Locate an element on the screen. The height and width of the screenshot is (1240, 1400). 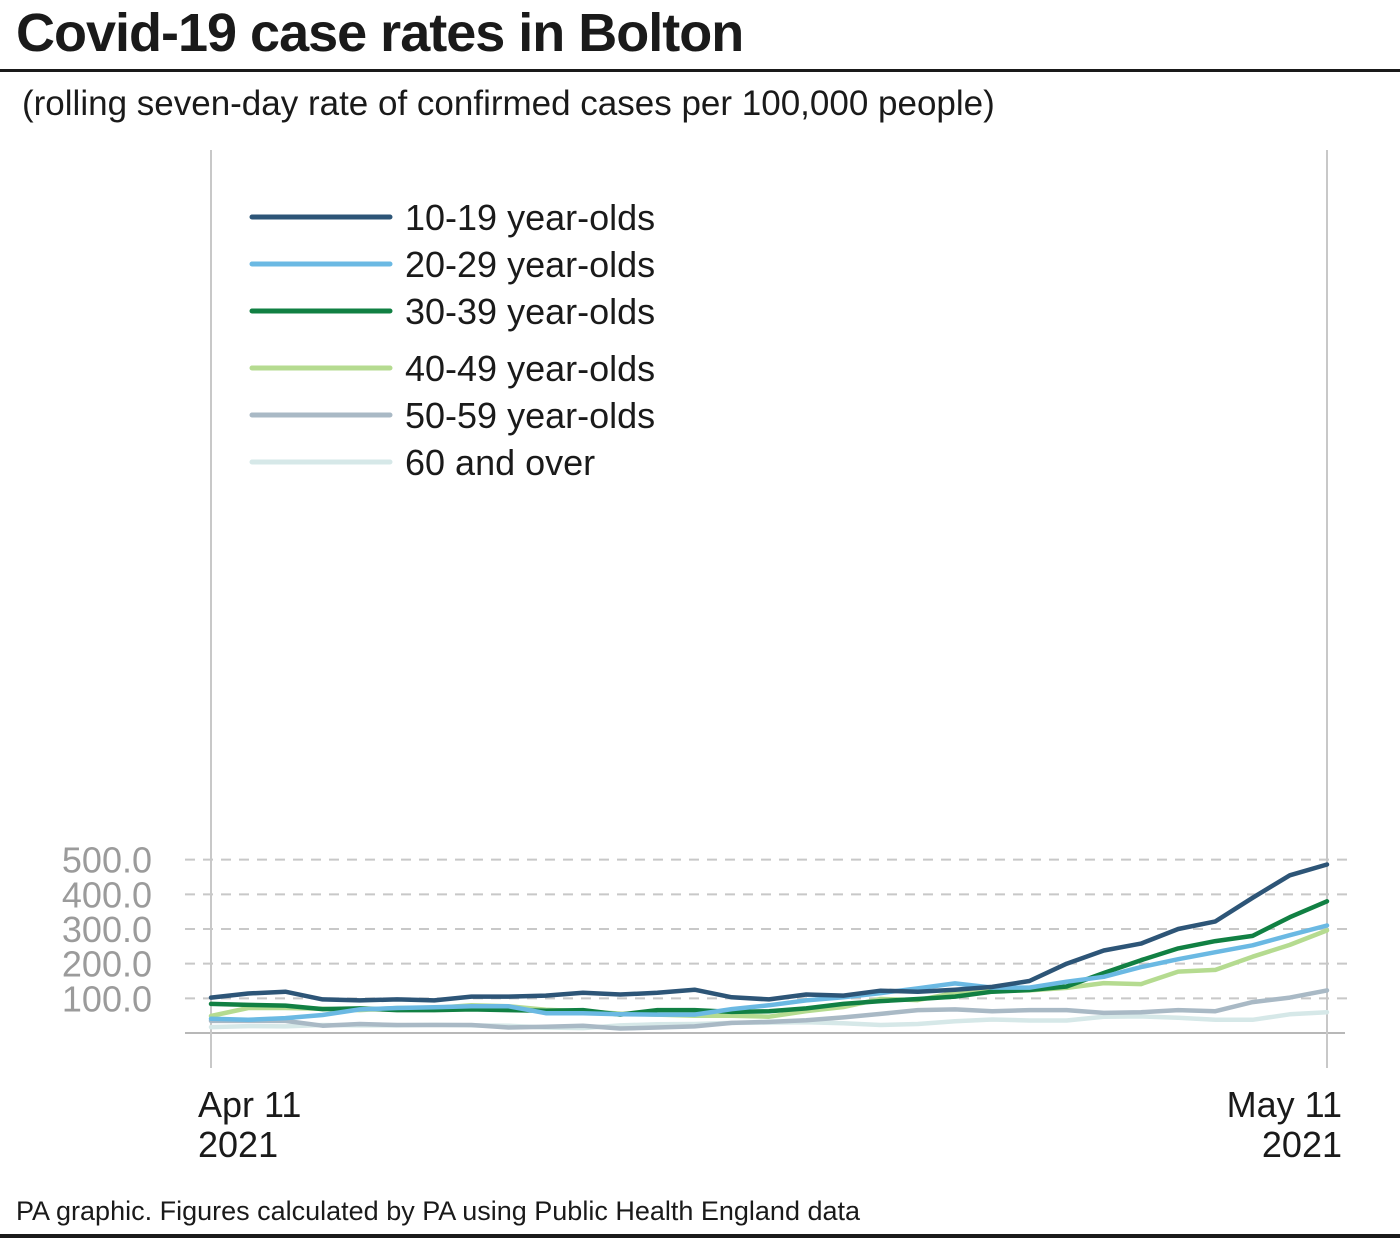
y-tick-label: 300.0 is located at coordinates (107, 929).